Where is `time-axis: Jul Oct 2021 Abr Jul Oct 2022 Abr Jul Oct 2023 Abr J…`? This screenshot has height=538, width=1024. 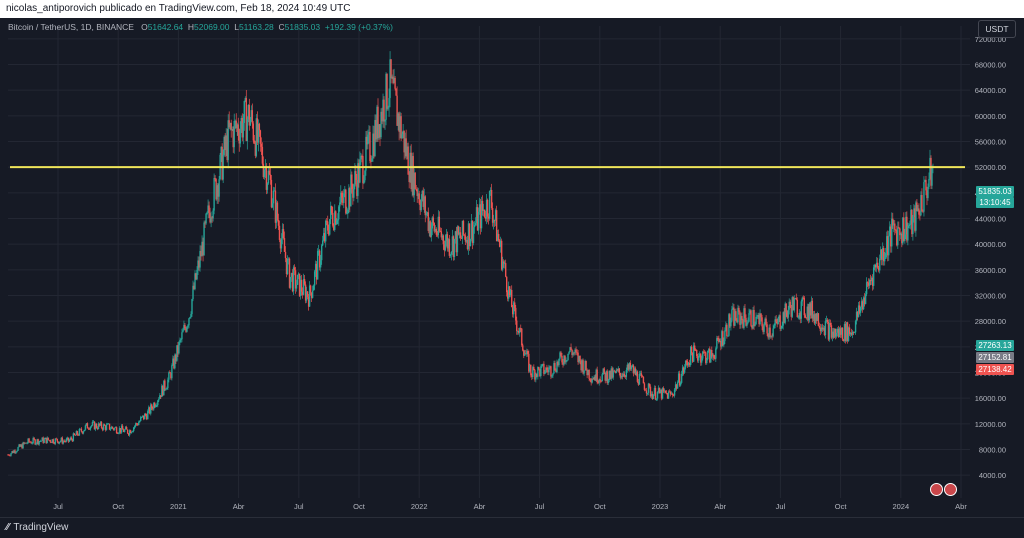 time-axis: Jul Oct 2021 Abr Jul Oct 2022 Abr Jul Oct 2023 Abr J… is located at coordinates (510, 506).